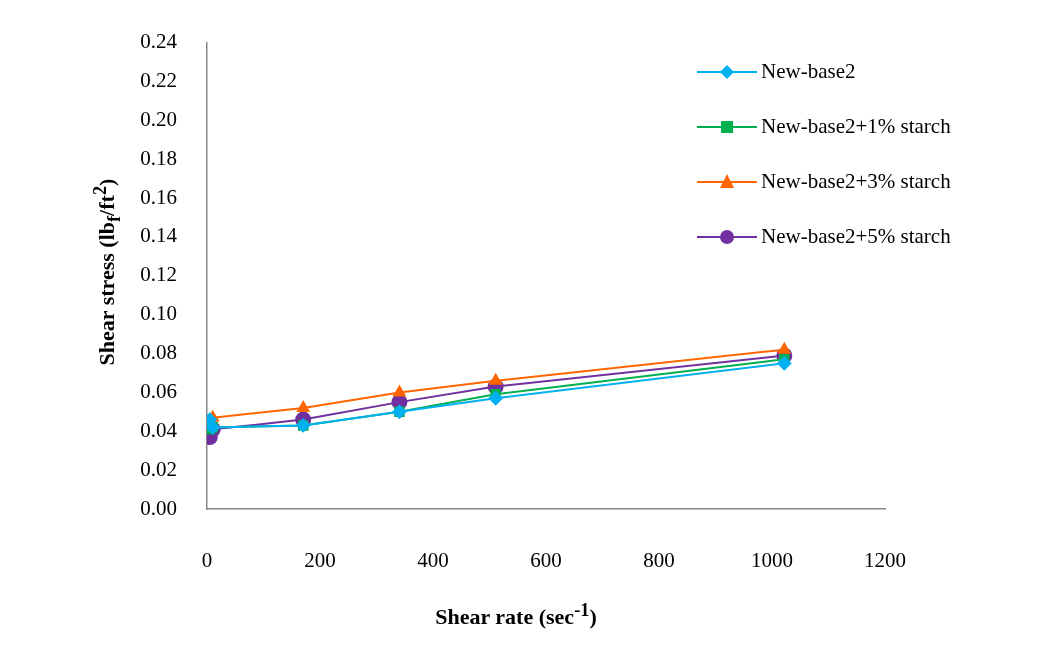  What do you see at coordinates (207, 560) in the screenshot?
I see `x-tick-label: 0` at bounding box center [207, 560].